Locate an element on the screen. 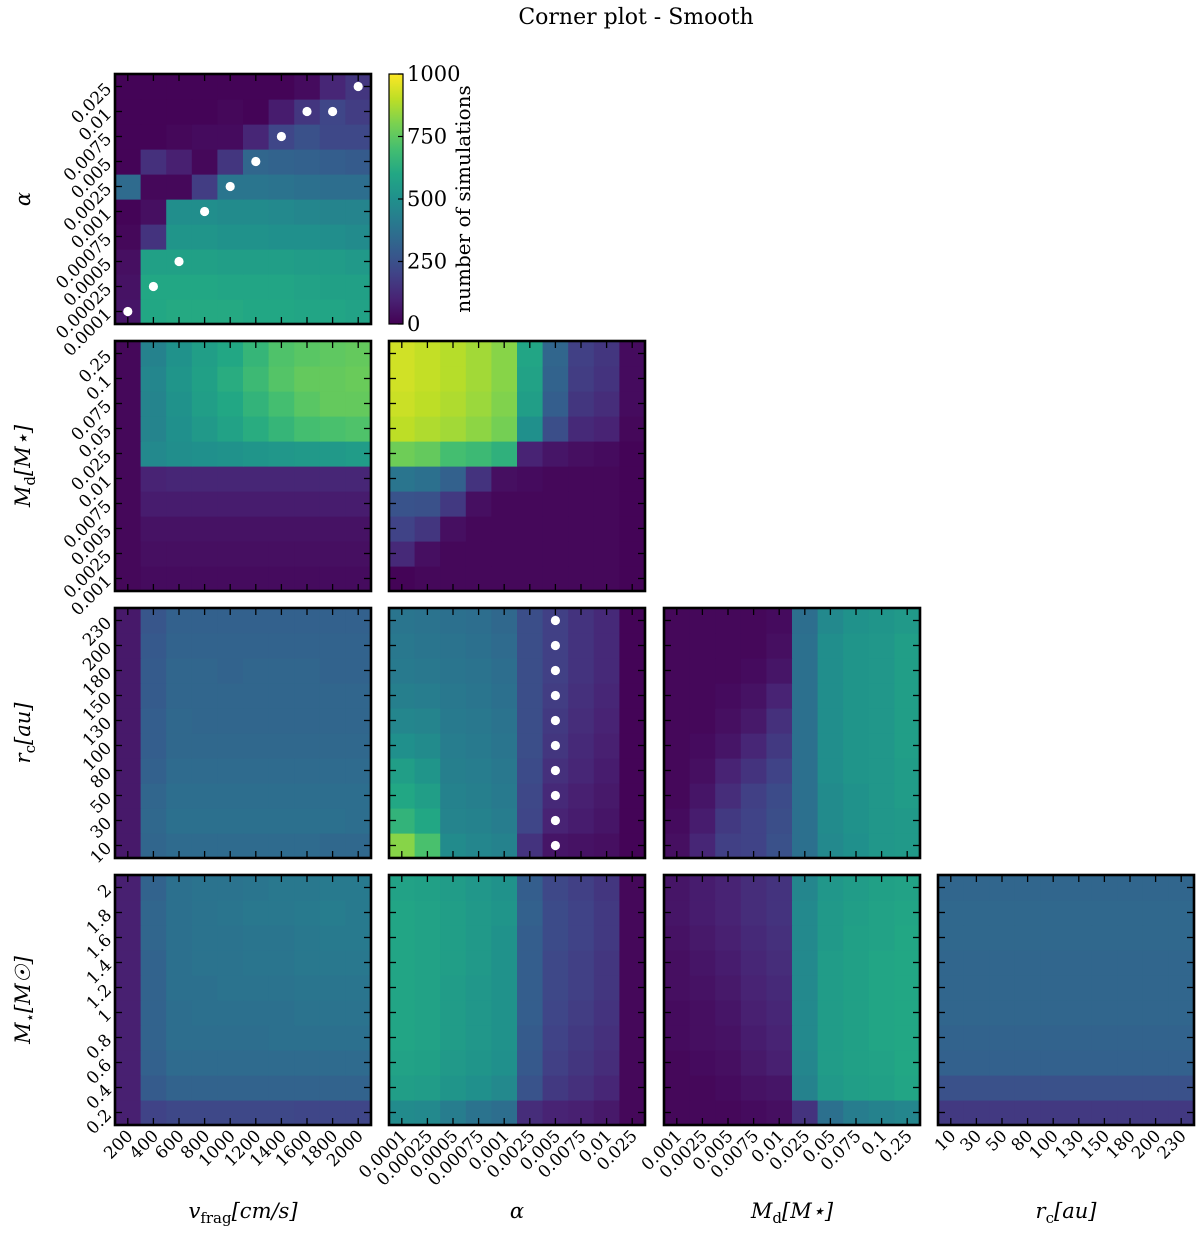 Image resolution: width=1200 pixels, height=1241 pixels. marker-point is located at coordinates (555, 845).